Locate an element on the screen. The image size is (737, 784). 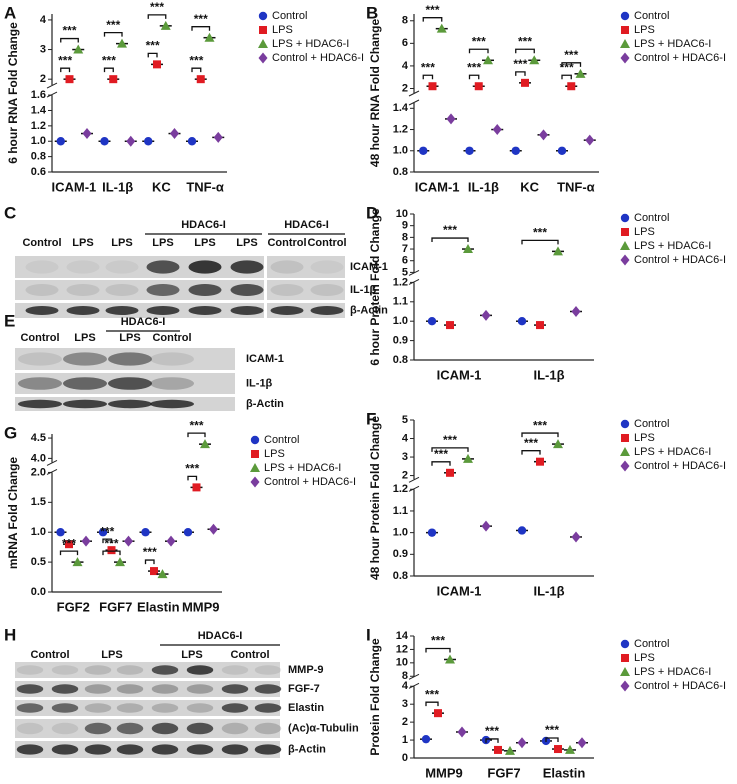
x-tick-label: ICAM-1 is located at coordinates (459, 374).